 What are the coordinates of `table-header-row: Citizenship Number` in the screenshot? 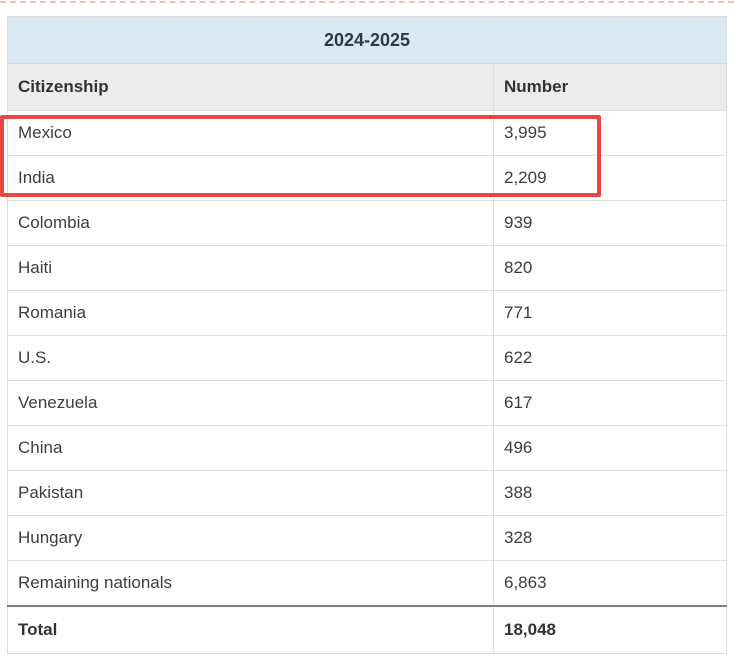 It's located at (367, 87).